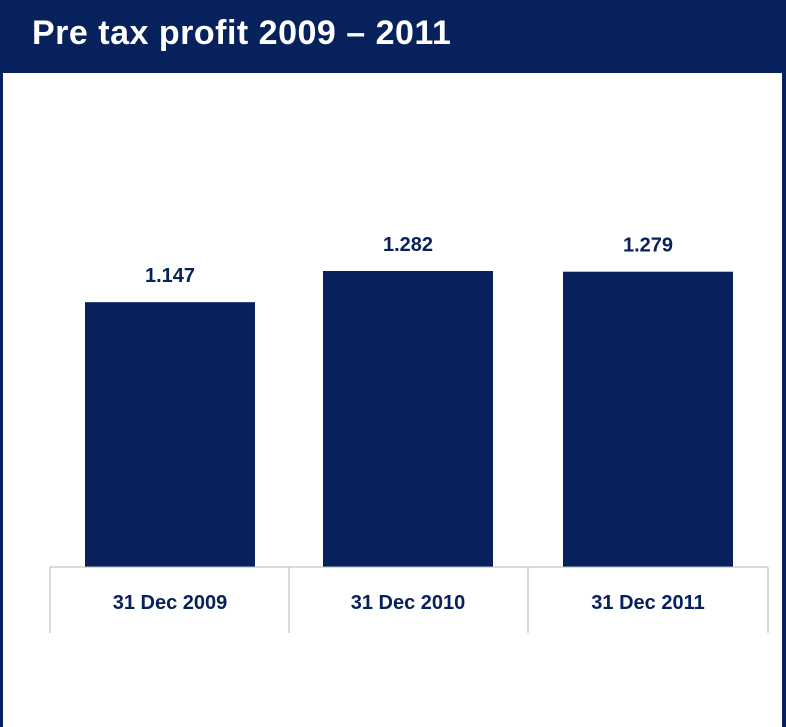  Describe the element at coordinates (648, 246) in the screenshot. I see `bar-value-label-3: 1.279` at that location.